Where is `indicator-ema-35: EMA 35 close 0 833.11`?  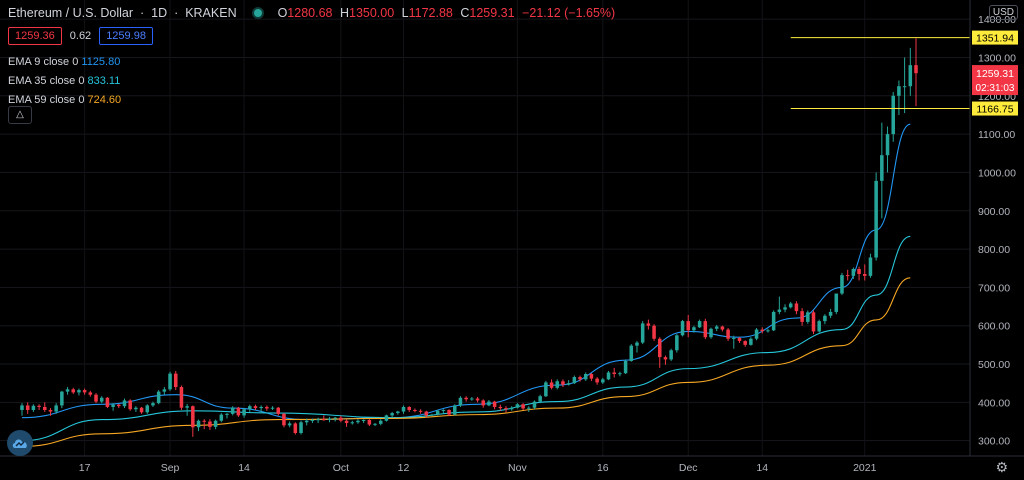 indicator-ema-35: EMA 35 close 0 833.11 is located at coordinates (64, 81).